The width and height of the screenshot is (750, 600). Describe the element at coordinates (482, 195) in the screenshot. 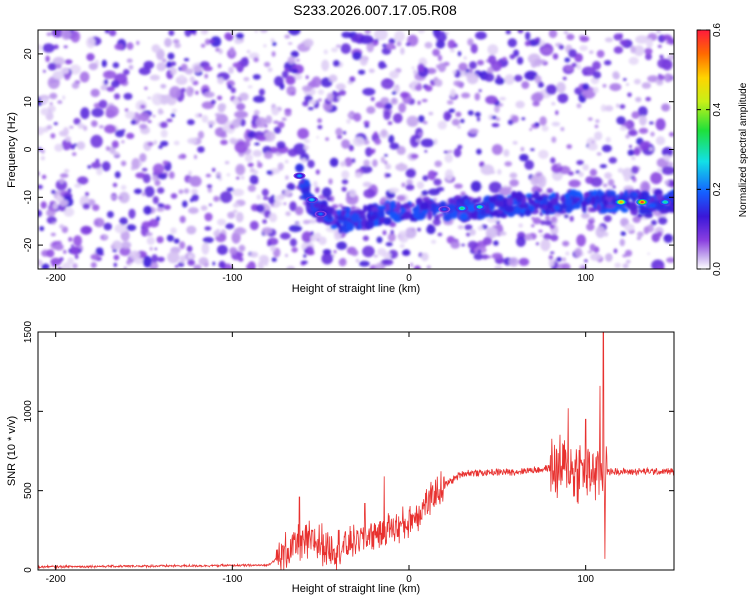

I see `heatmap-peaks` at that location.